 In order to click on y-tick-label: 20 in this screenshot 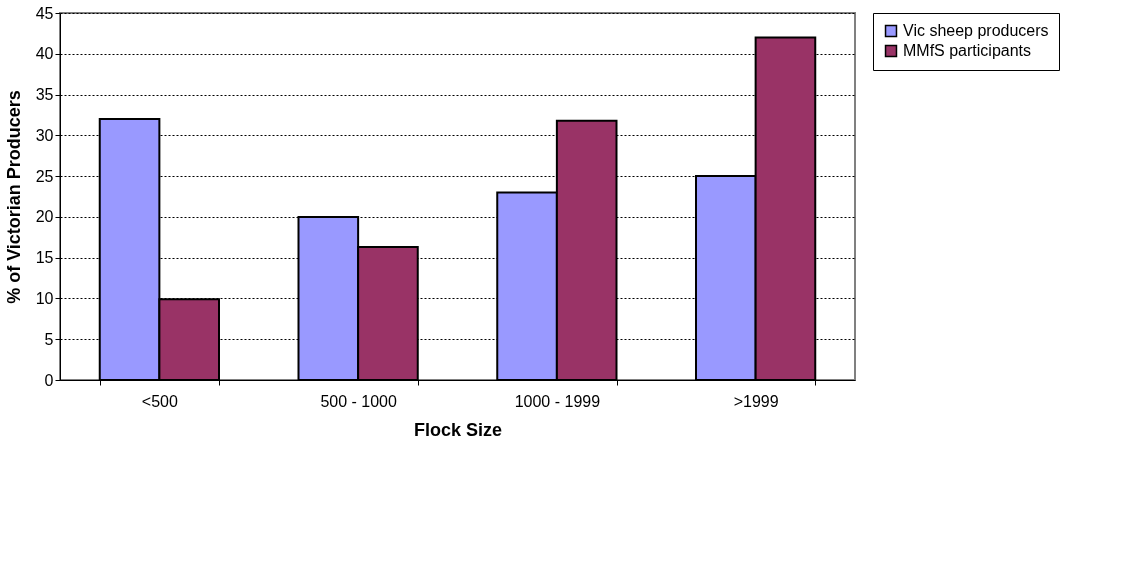, I will do `click(44, 217)`.